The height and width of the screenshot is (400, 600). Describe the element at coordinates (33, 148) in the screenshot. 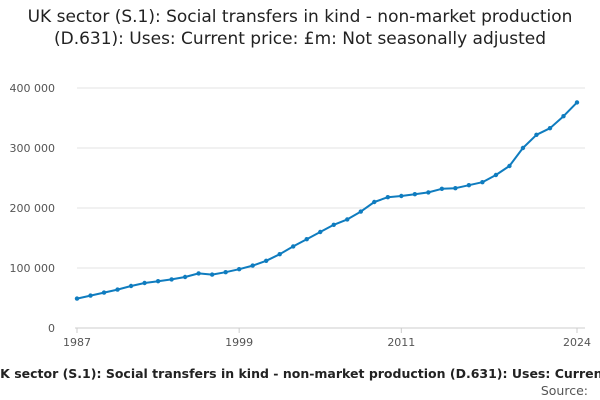

I see `y-tick-label: 300 000` at that location.